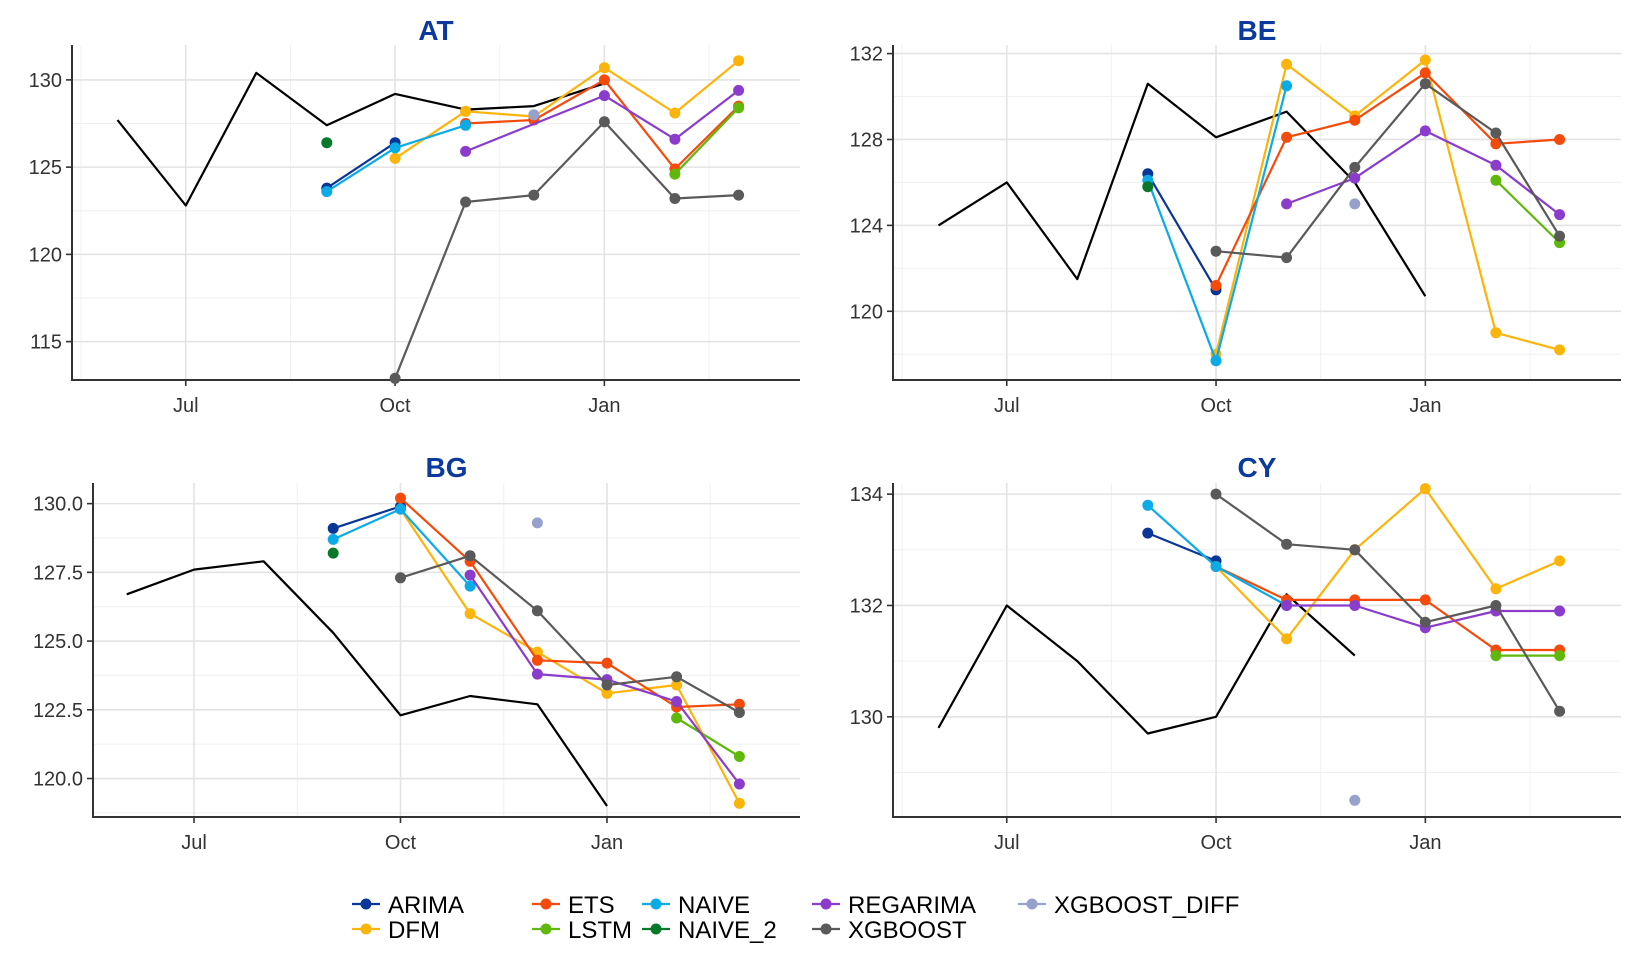 This screenshot has width=1632, height=960. I want to click on legend-item-xgboost: XGBOOST, so click(889, 930).